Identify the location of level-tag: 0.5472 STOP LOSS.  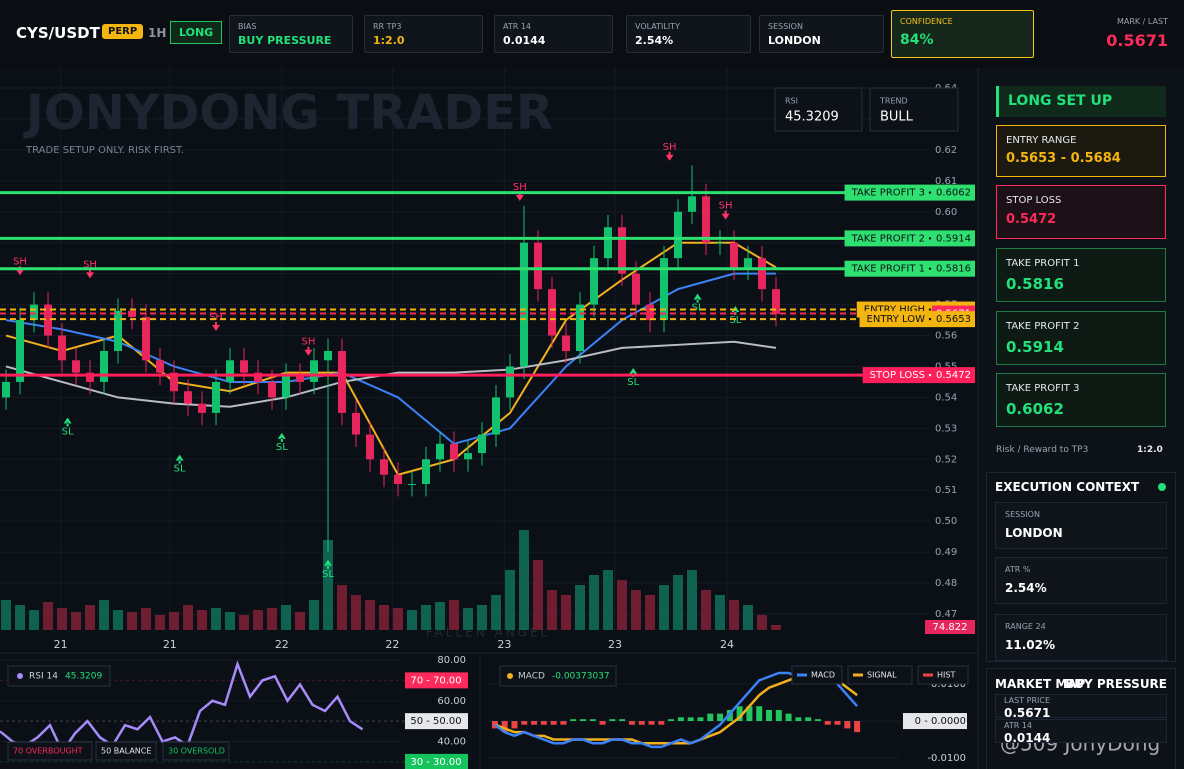
(918, 375).